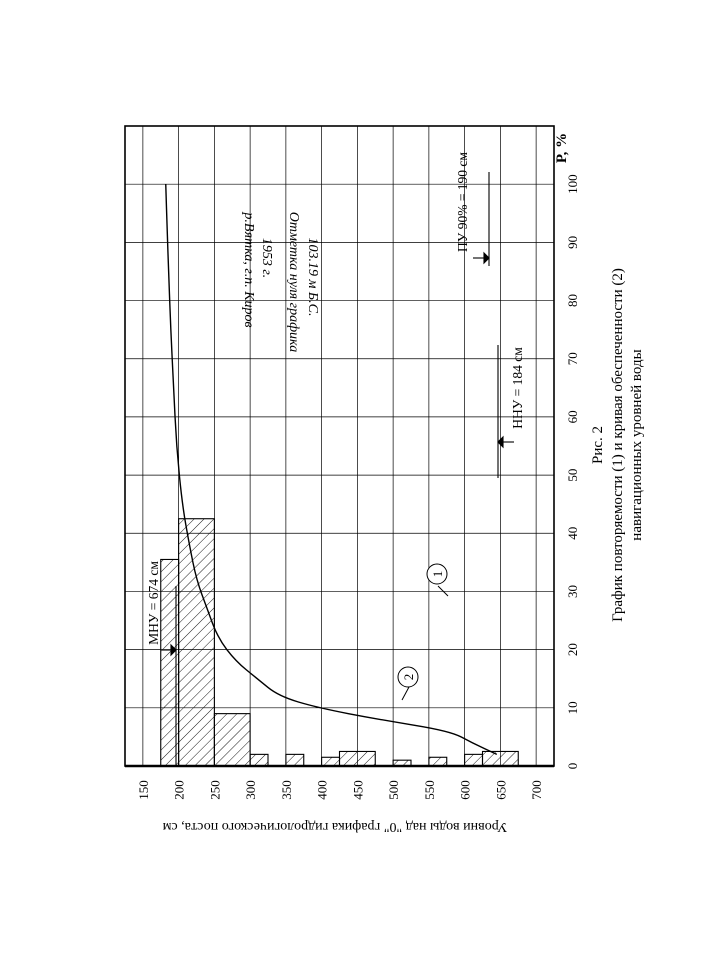  I want to click on y-tick-label: 250, so click(214, 790).